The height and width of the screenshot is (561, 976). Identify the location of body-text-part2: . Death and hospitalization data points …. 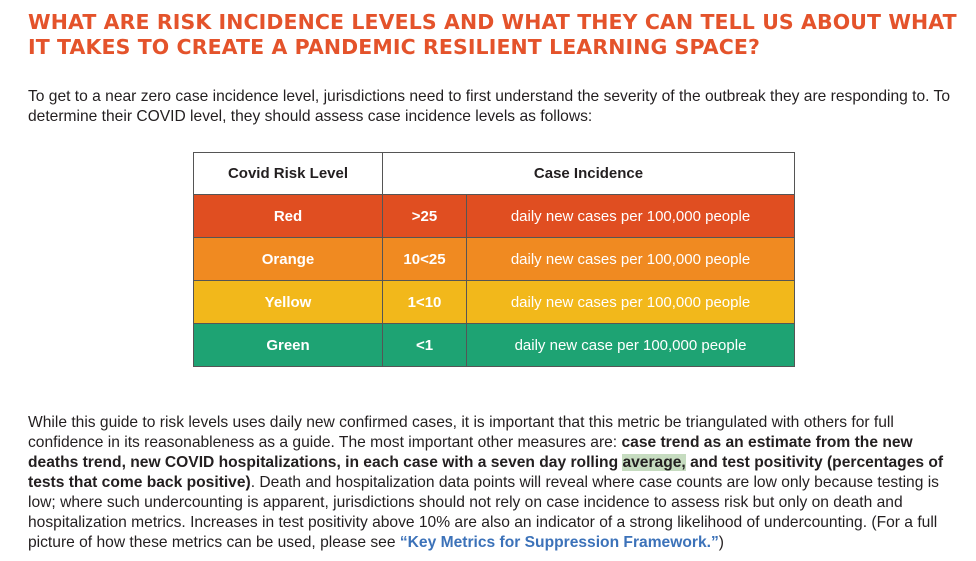
(483, 512).